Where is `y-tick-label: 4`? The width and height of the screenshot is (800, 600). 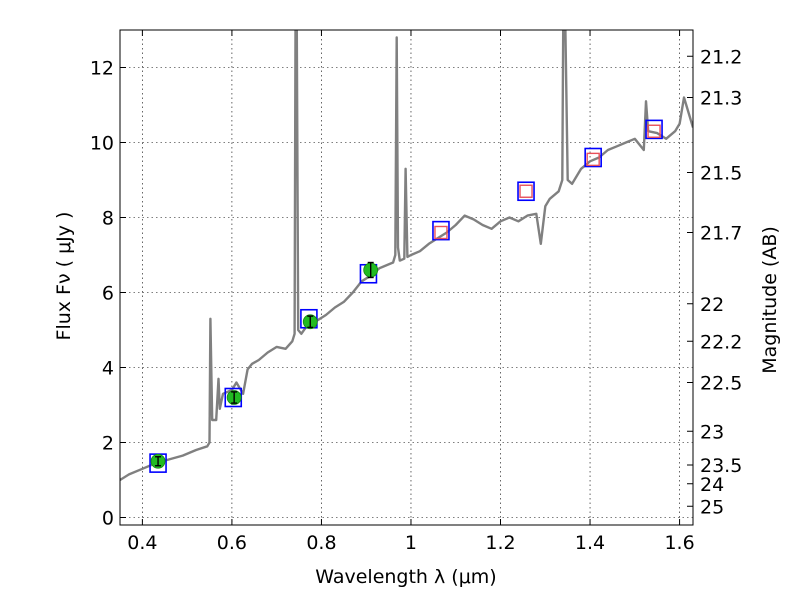
y-tick-label: 4 is located at coordinates (108, 369).